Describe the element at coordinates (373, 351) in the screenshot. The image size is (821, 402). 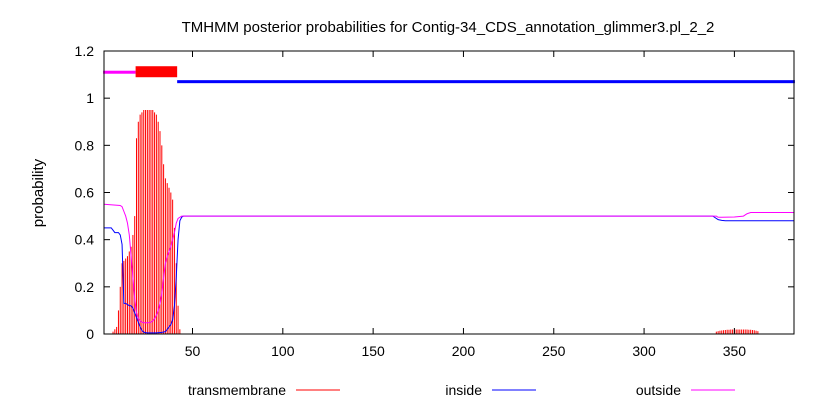
I see `x-tick-label: 150` at that location.